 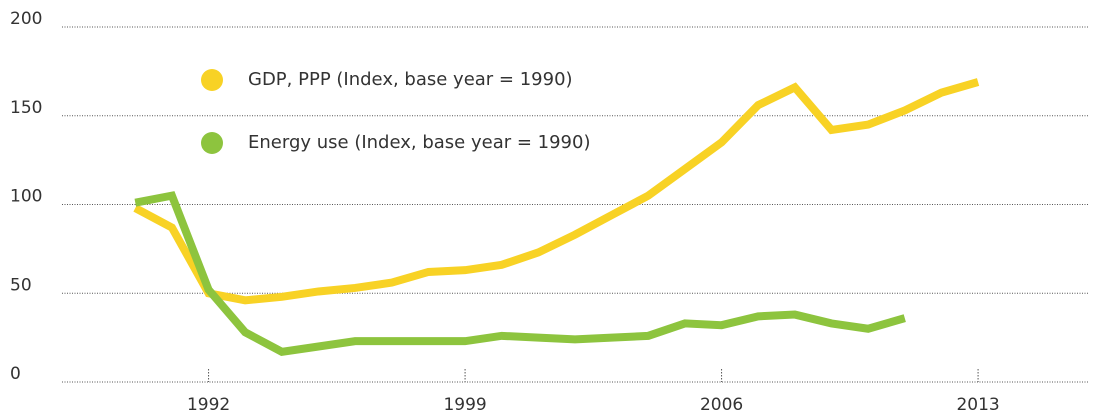 What do you see at coordinates (977, 405) in the screenshot?
I see `x-tick-label: 2013` at bounding box center [977, 405].